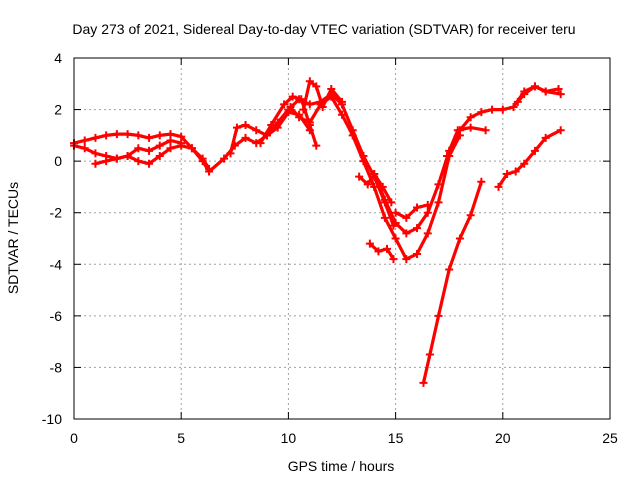 Image resolution: width=640 pixels, height=480 pixels. Describe the element at coordinates (13, 238) in the screenshot. I see `y-axis-label: SDTVAR / TECUs` at that location.